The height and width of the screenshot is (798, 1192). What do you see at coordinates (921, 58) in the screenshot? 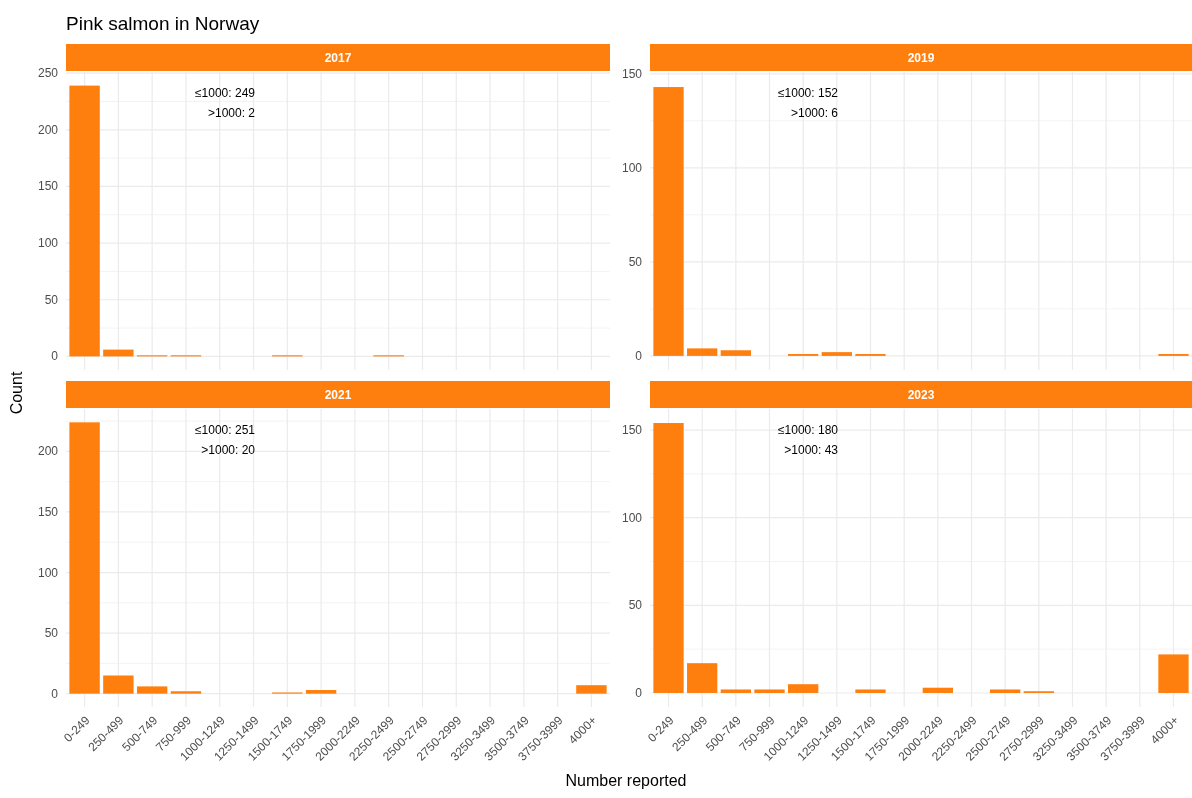
I see `chart-title: 2019` at bounding box center [921, 58].